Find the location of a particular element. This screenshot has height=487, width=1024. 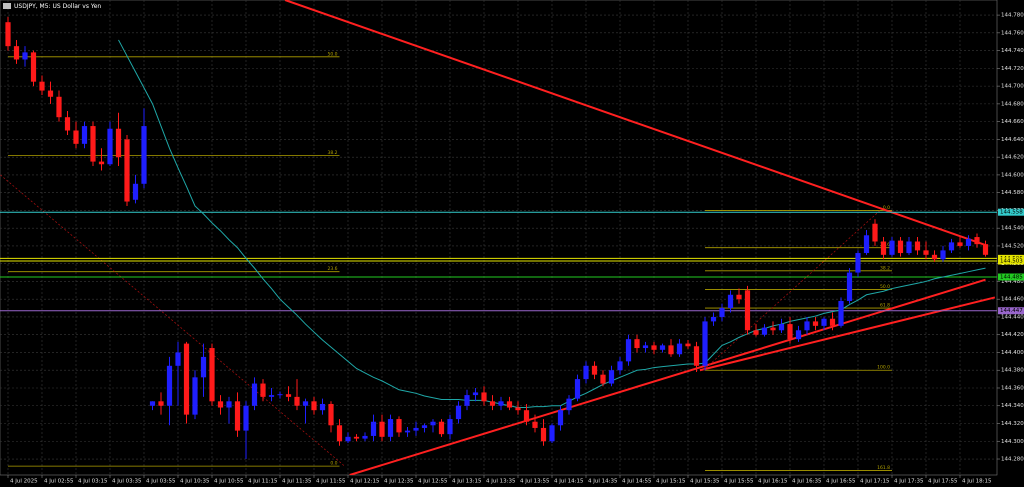

x-tick-label: 4 Jul 15:35 is located at coordinates (705, 482).